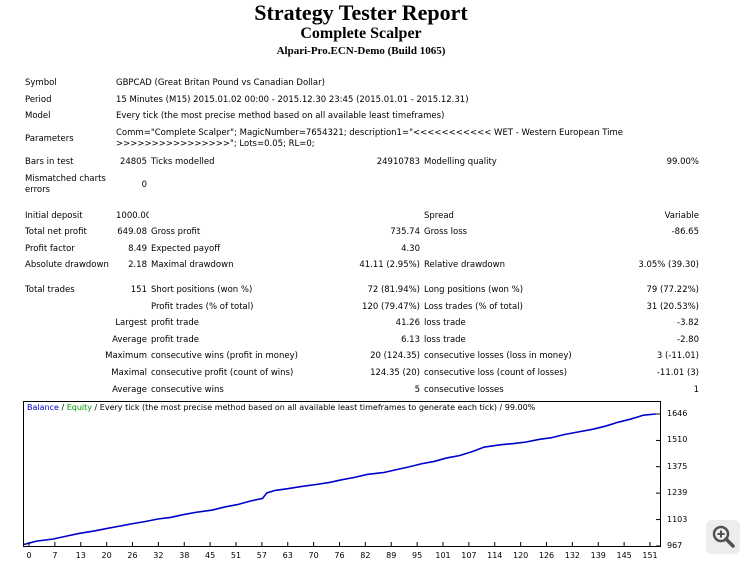 The image size is (750, 564). Describe the element at coordinates (464, 389) in the screenshot. I see `average-consecutive-losses-label: consecutive losses` at that location.